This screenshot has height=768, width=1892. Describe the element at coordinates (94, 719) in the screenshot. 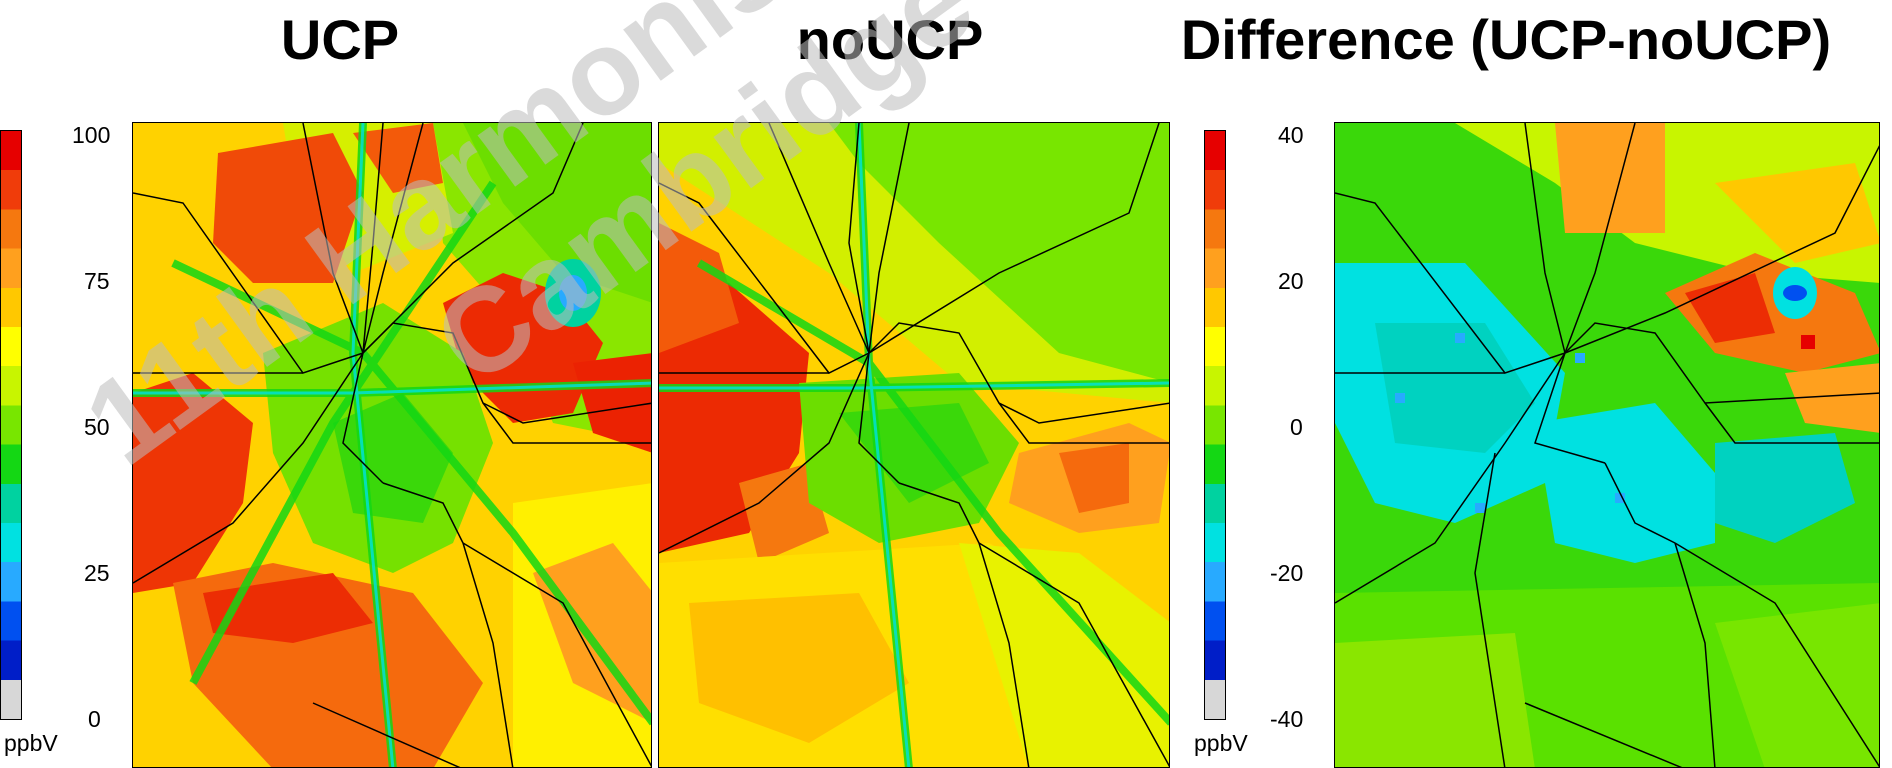

I see `colorbar-tick-0: 0` at that location.